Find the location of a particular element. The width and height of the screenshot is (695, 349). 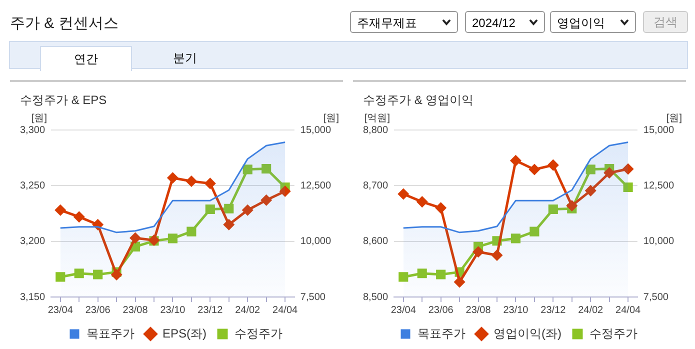

text: 주가 & 컨센서스 is located at coordinates (64, 23).